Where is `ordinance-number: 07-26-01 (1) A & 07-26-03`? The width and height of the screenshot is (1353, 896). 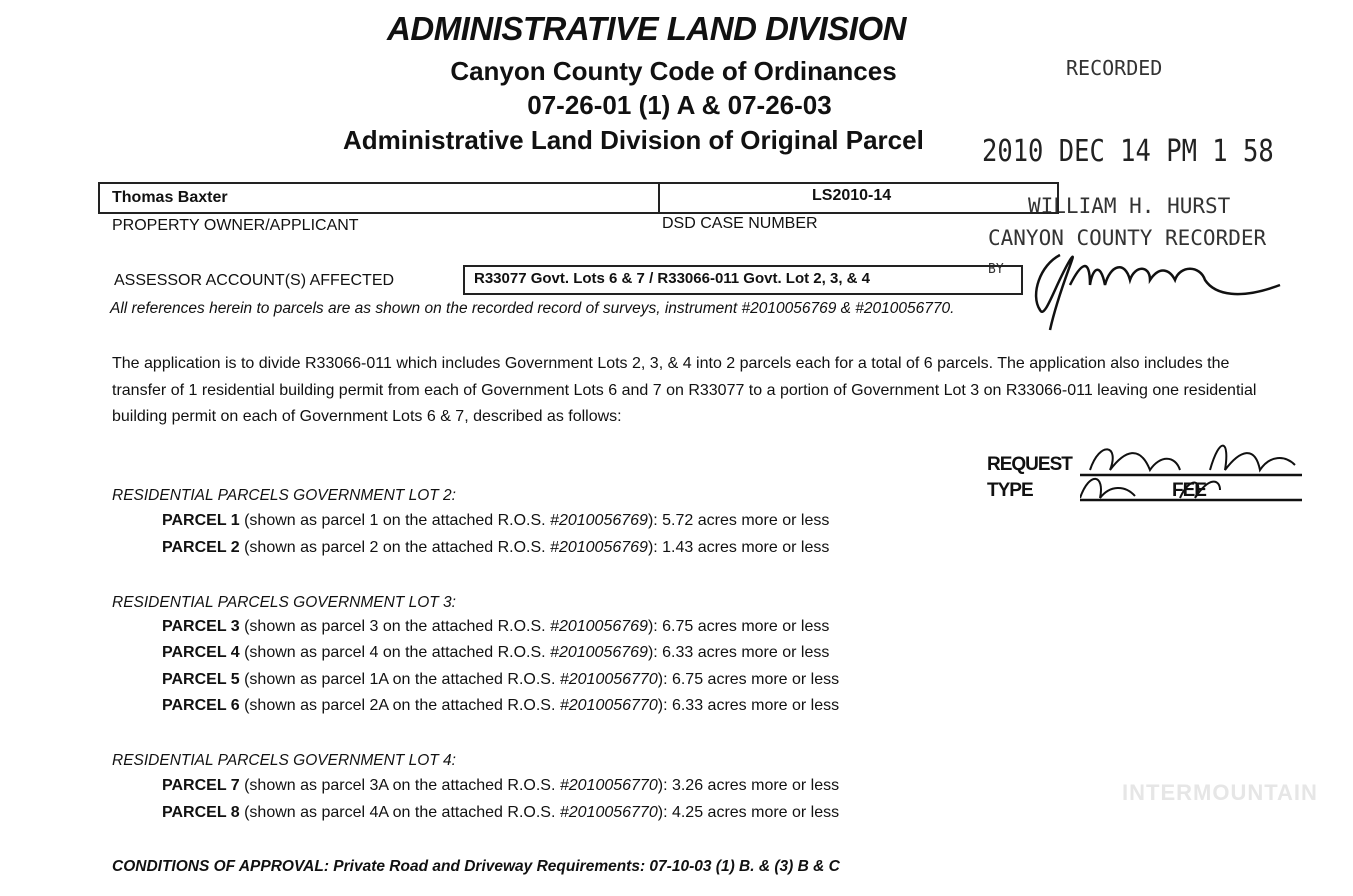 ordinance-number: 07-26-01 (1) A & 07-26-03 is located at coordinates (679, 105).